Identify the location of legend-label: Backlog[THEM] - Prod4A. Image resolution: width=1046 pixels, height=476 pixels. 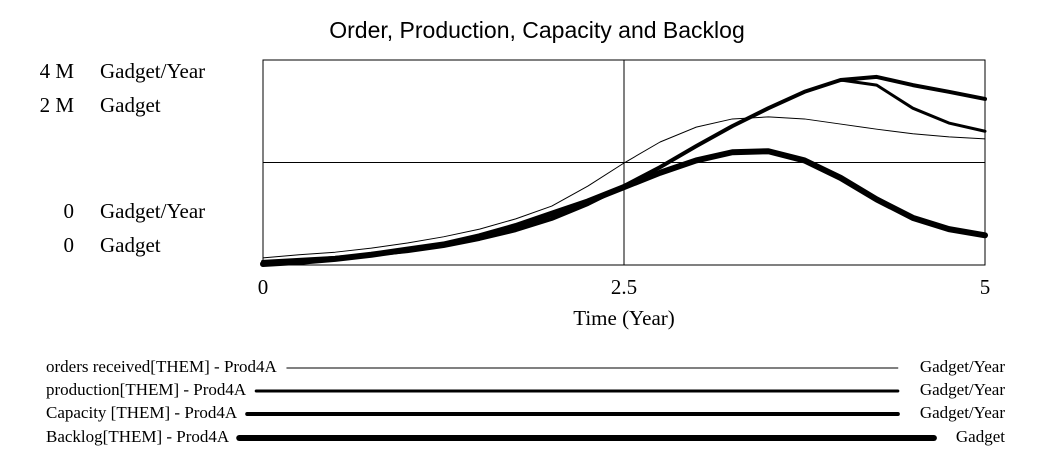
(138, 436).